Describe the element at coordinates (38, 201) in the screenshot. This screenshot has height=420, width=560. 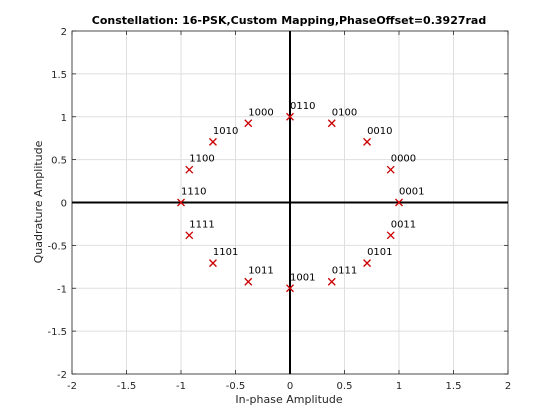
I see `y-axis-label: Quadrature Amplitude` at that location.